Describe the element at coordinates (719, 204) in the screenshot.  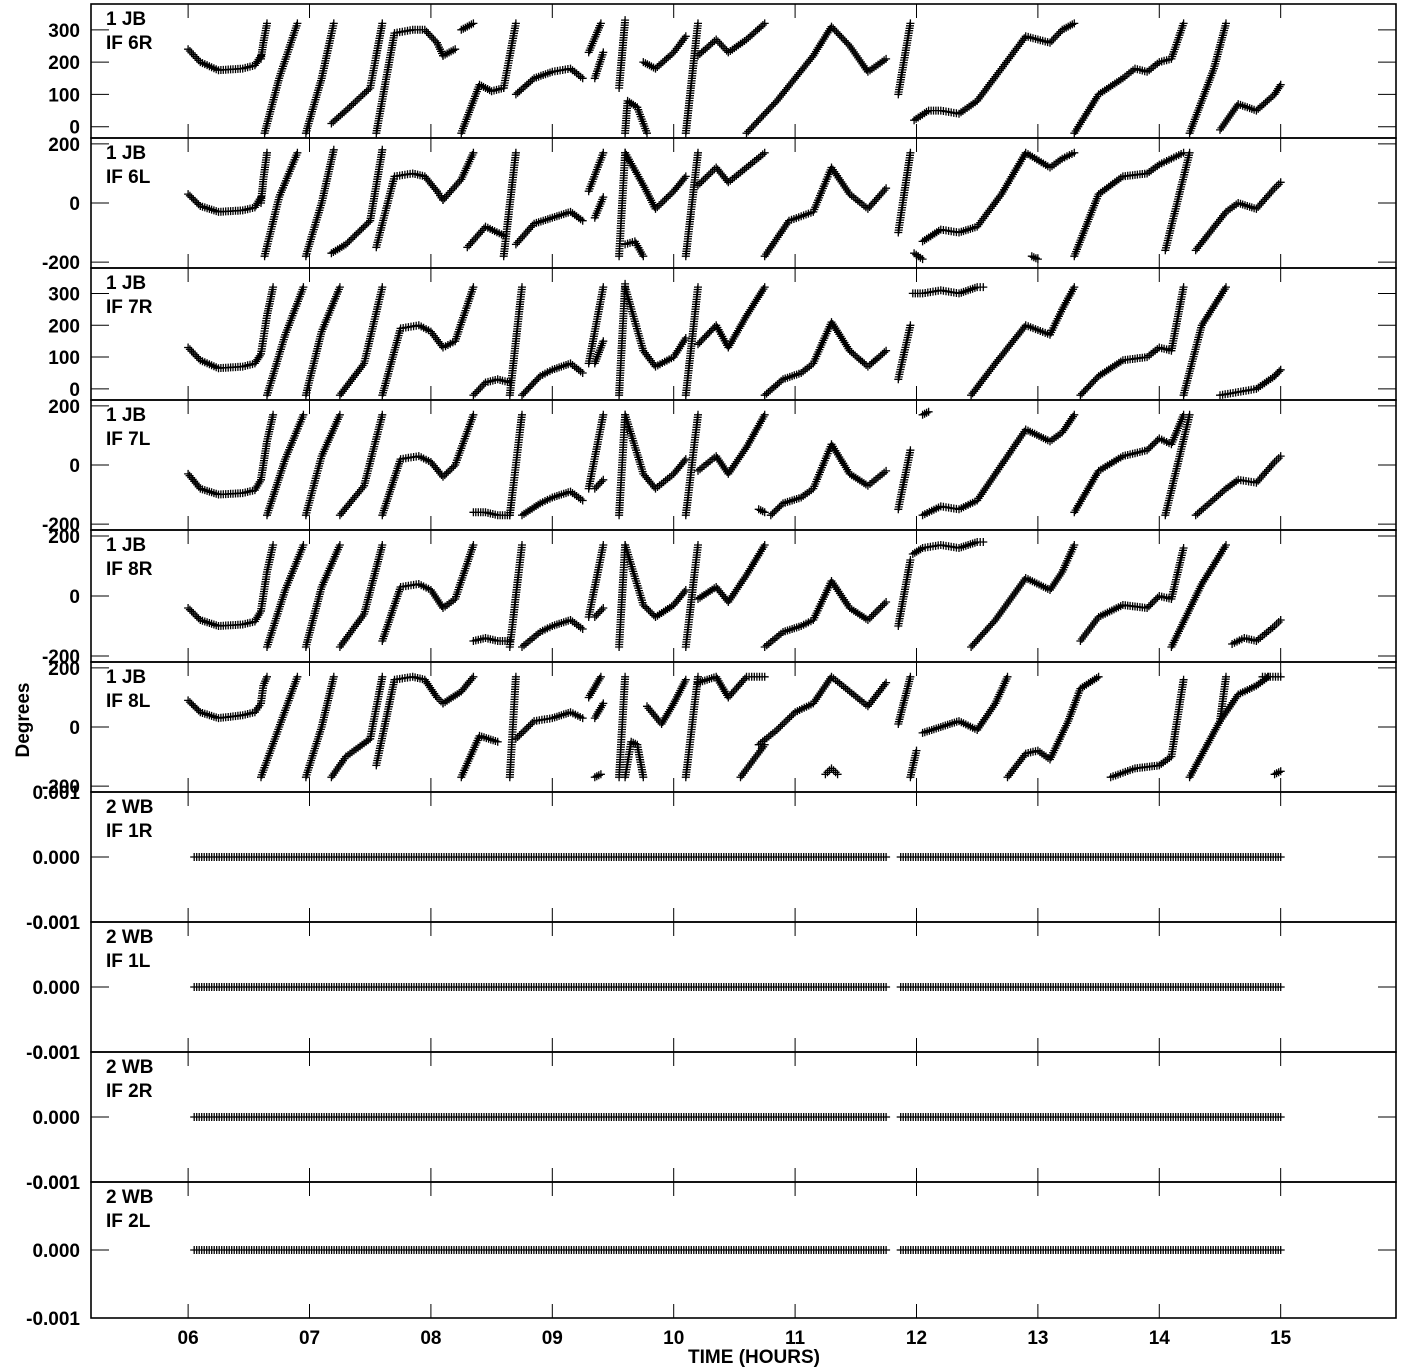
I see `panel: 200 0 -200 1 JB IF 6L` at that location.